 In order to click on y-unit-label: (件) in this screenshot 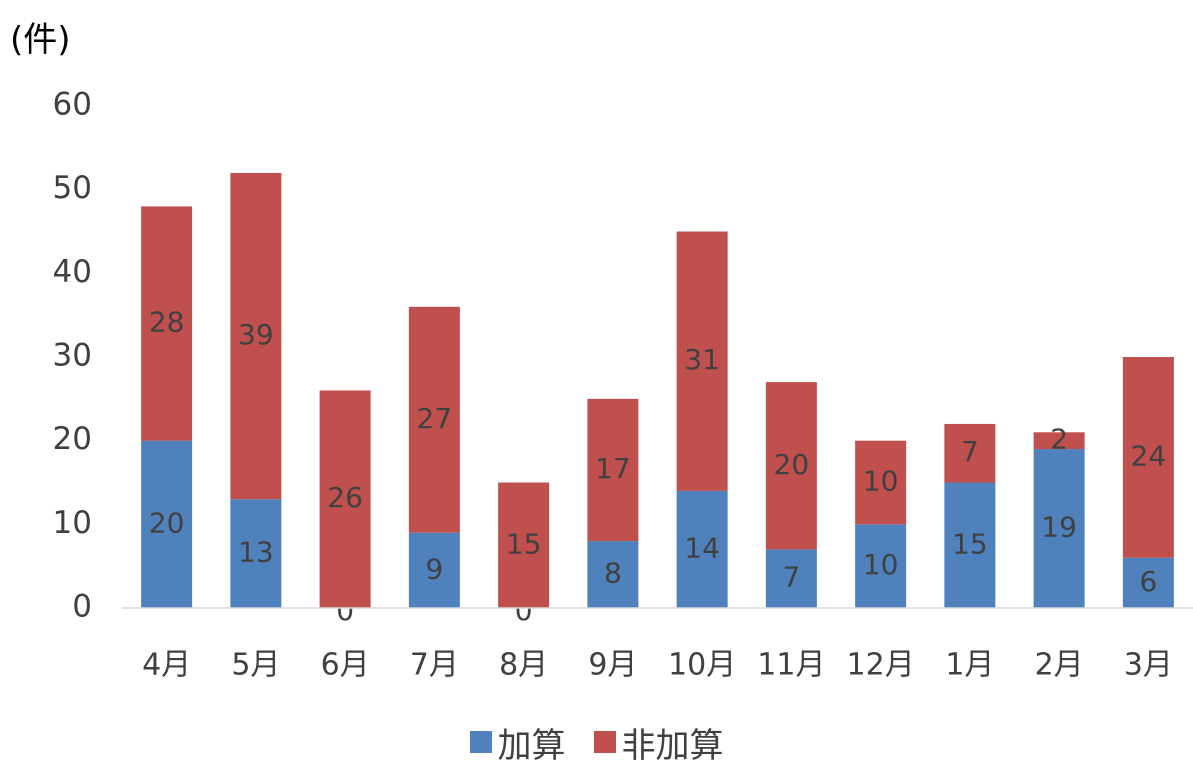, I will do `click(40, 40)`.